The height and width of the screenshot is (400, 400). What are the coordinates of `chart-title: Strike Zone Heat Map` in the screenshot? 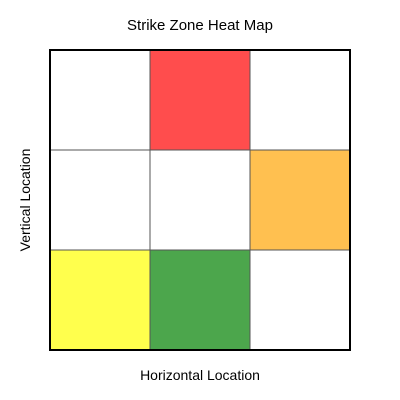 It's located at (200, 25).